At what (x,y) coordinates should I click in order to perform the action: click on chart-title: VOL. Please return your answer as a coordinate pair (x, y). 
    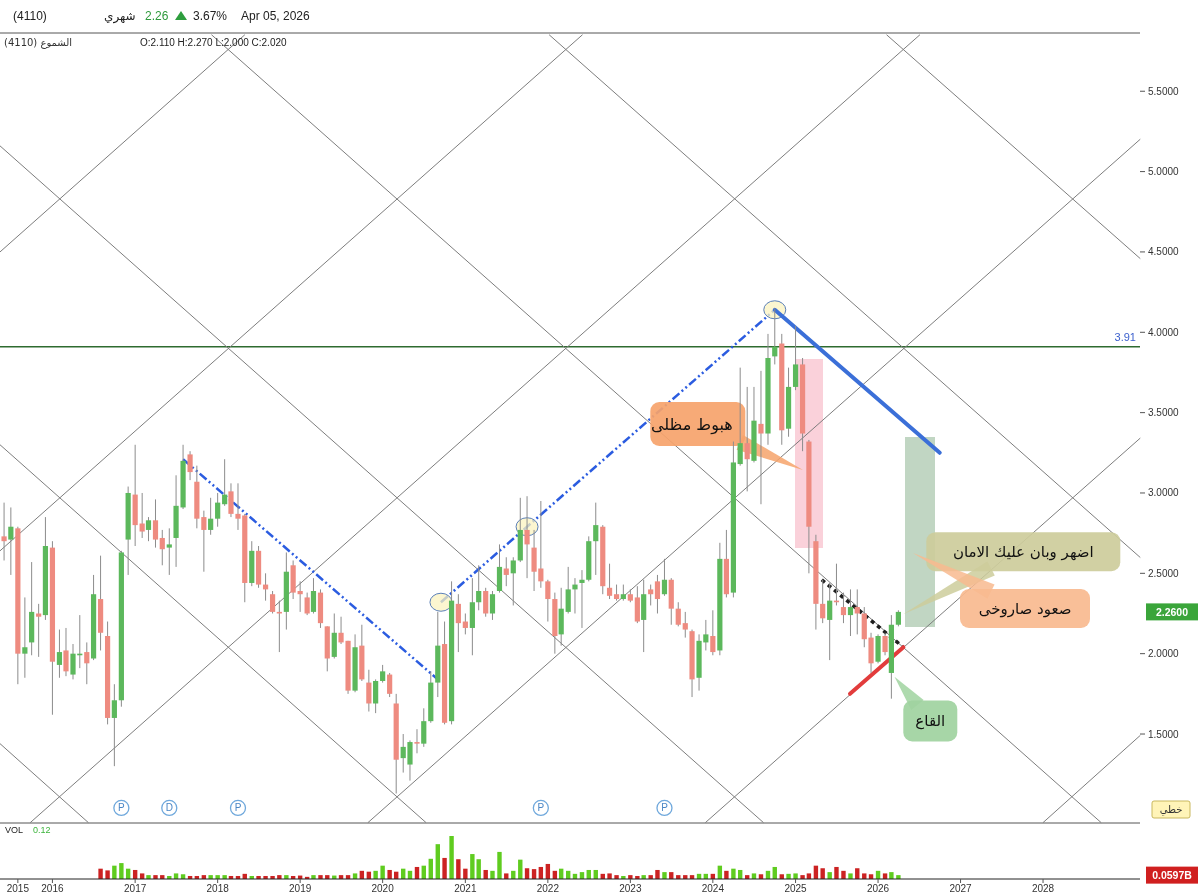
    Looking at the image, I should click on (14, 830).